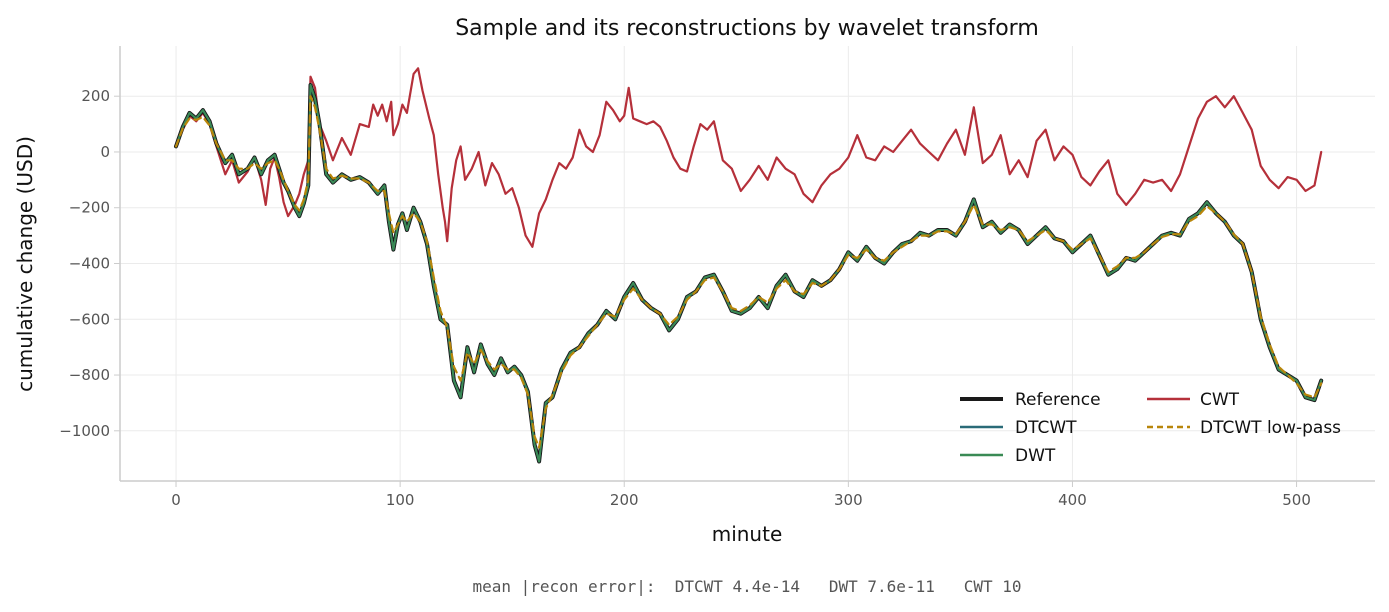  I want to click on y-tick-label: 200, so click(95, 96).